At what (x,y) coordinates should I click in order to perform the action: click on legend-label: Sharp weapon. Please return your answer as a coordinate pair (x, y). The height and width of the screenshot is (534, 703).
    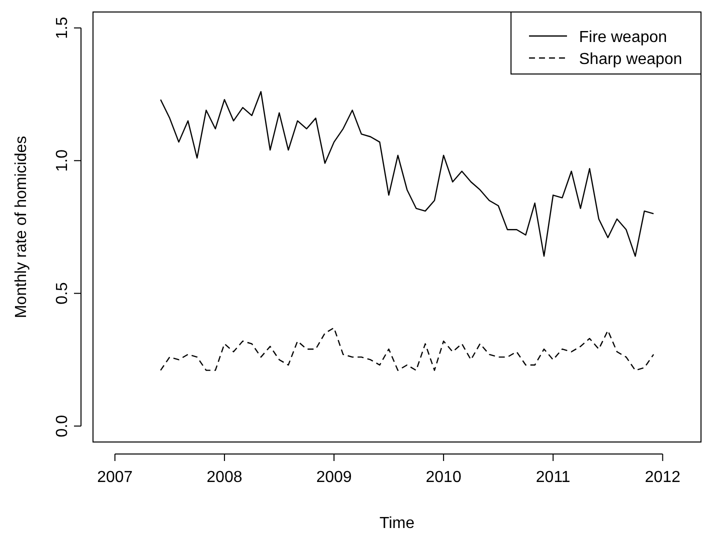
    Looking at the image, I should click on (630, 59).